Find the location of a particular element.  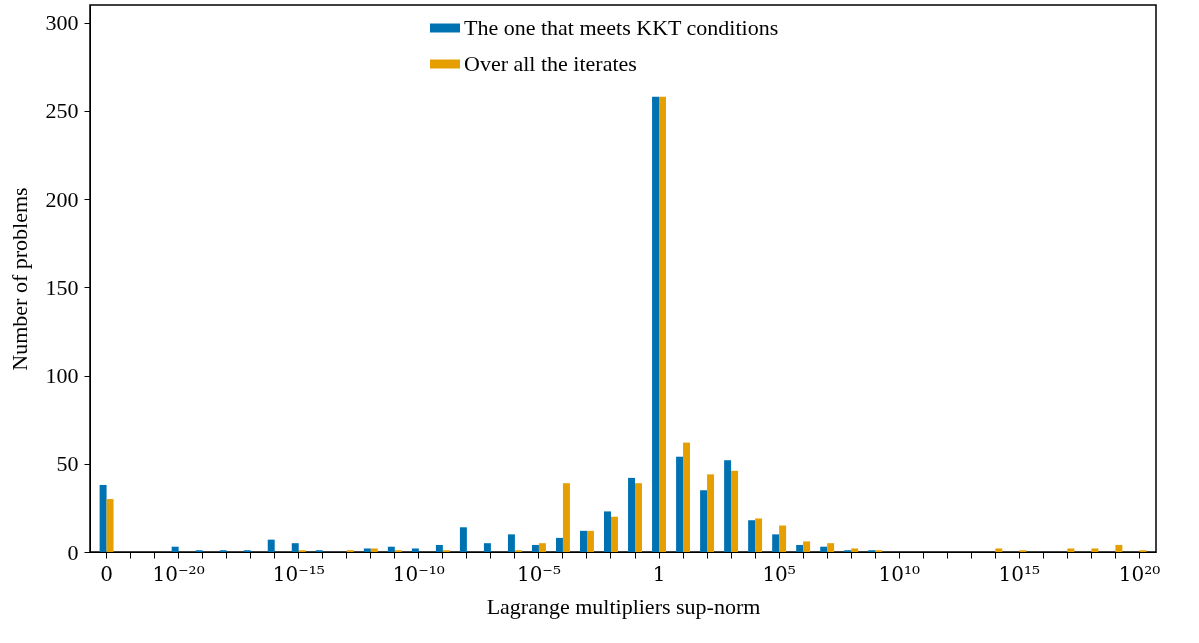

y-tick-label: 200 is located at coordinates (62, 199).